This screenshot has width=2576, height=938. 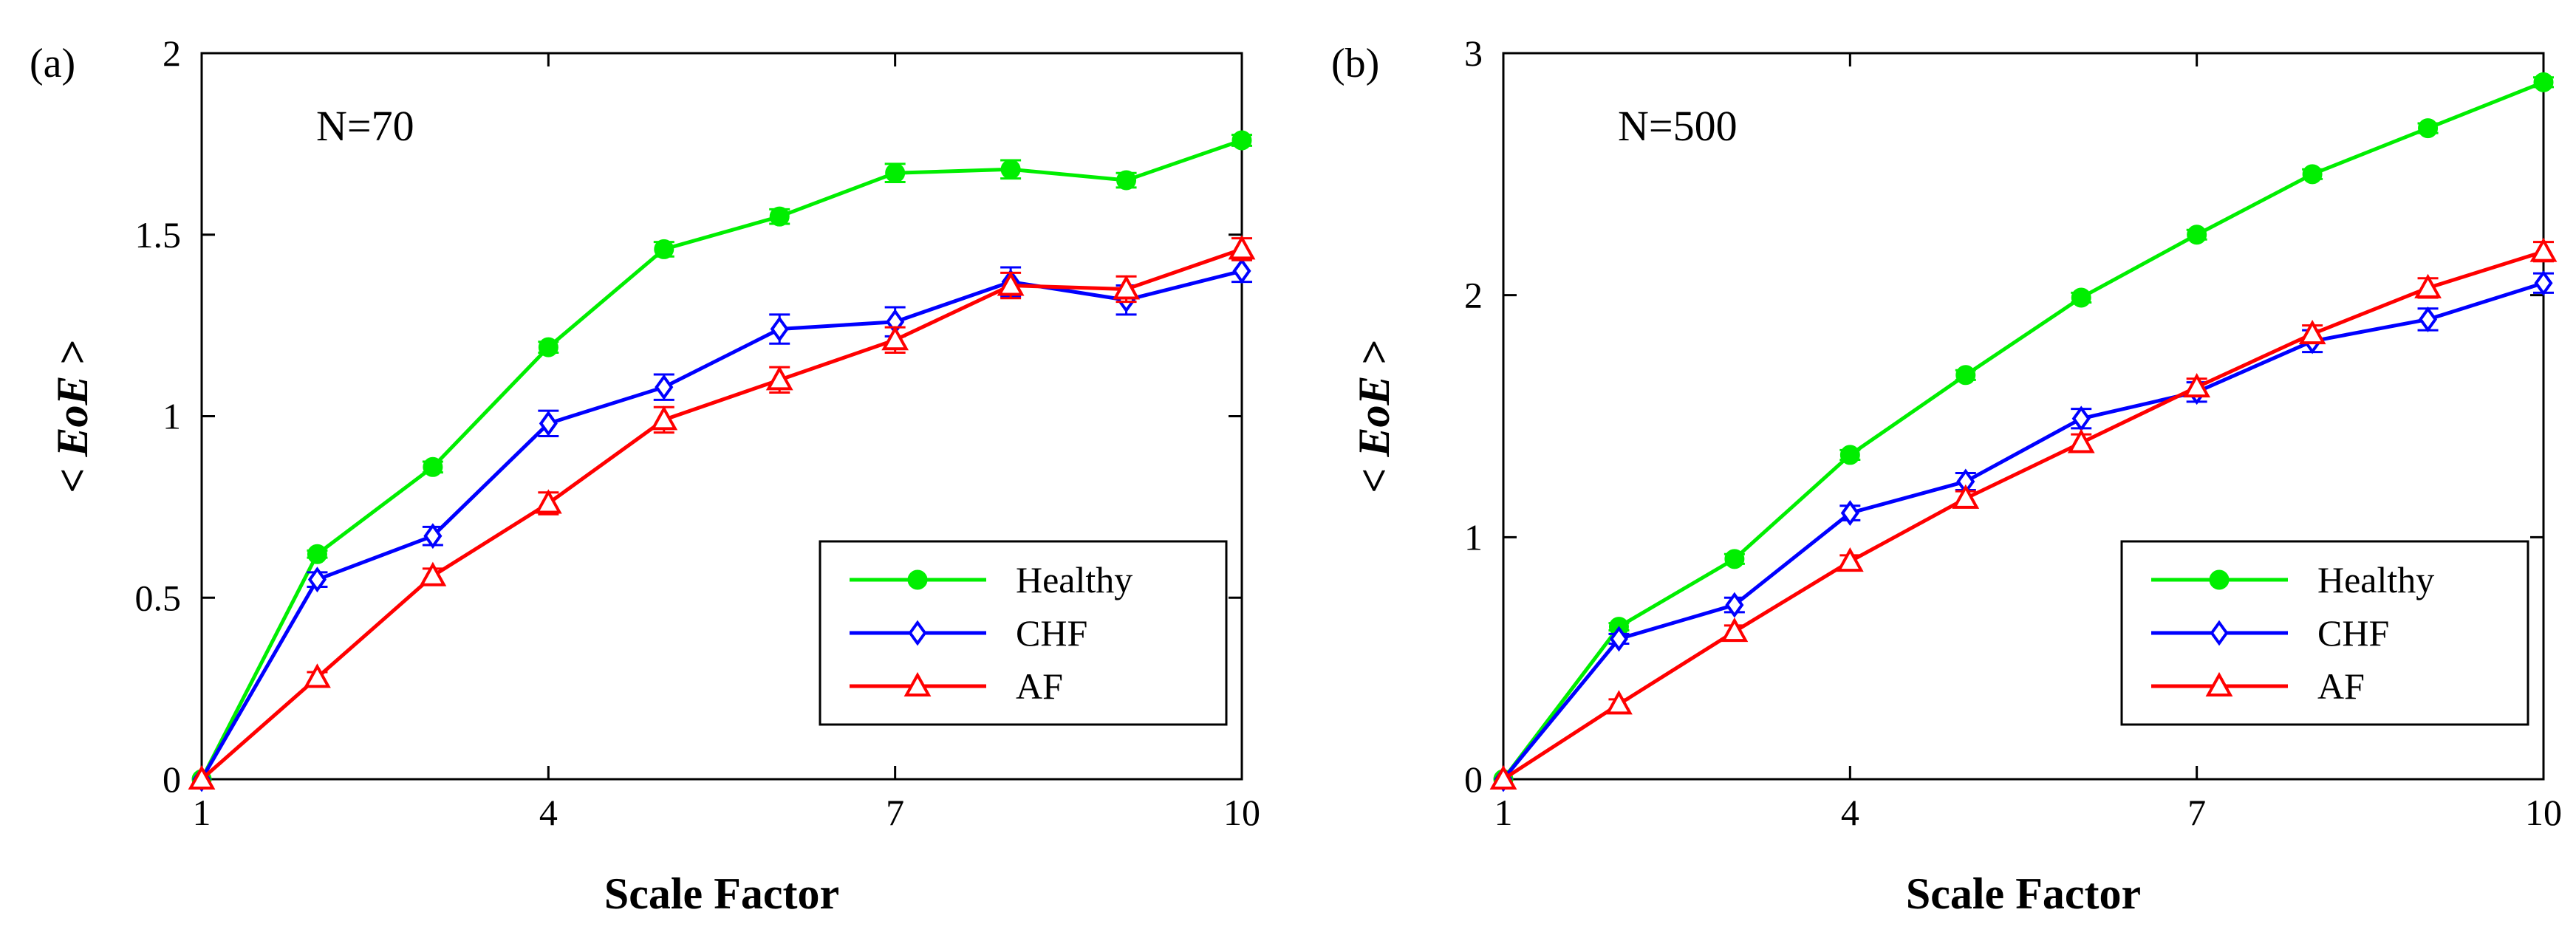 What do you see at coordinates (52, 63) in the screenshot?
I see `panel-label: (a)` at bounding box center [52, 63].